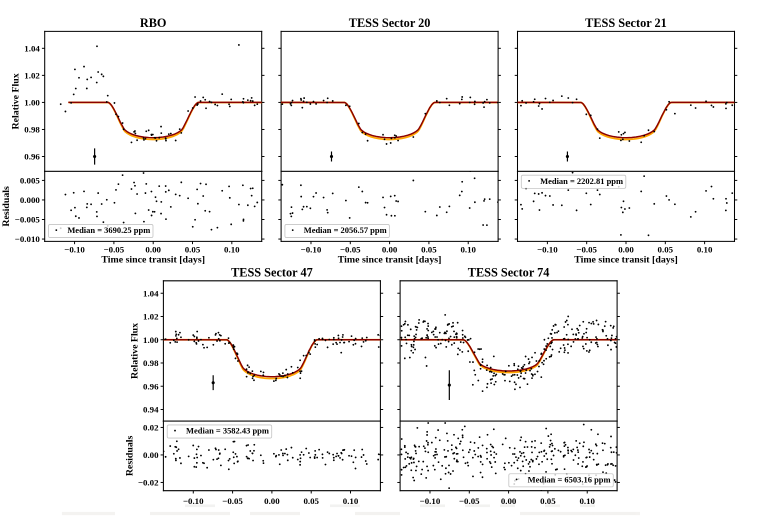  What do you see at coordinates (151, 410) in the screenshot?
I see `svg-text: 0.94` at bounding box center [151, 410].